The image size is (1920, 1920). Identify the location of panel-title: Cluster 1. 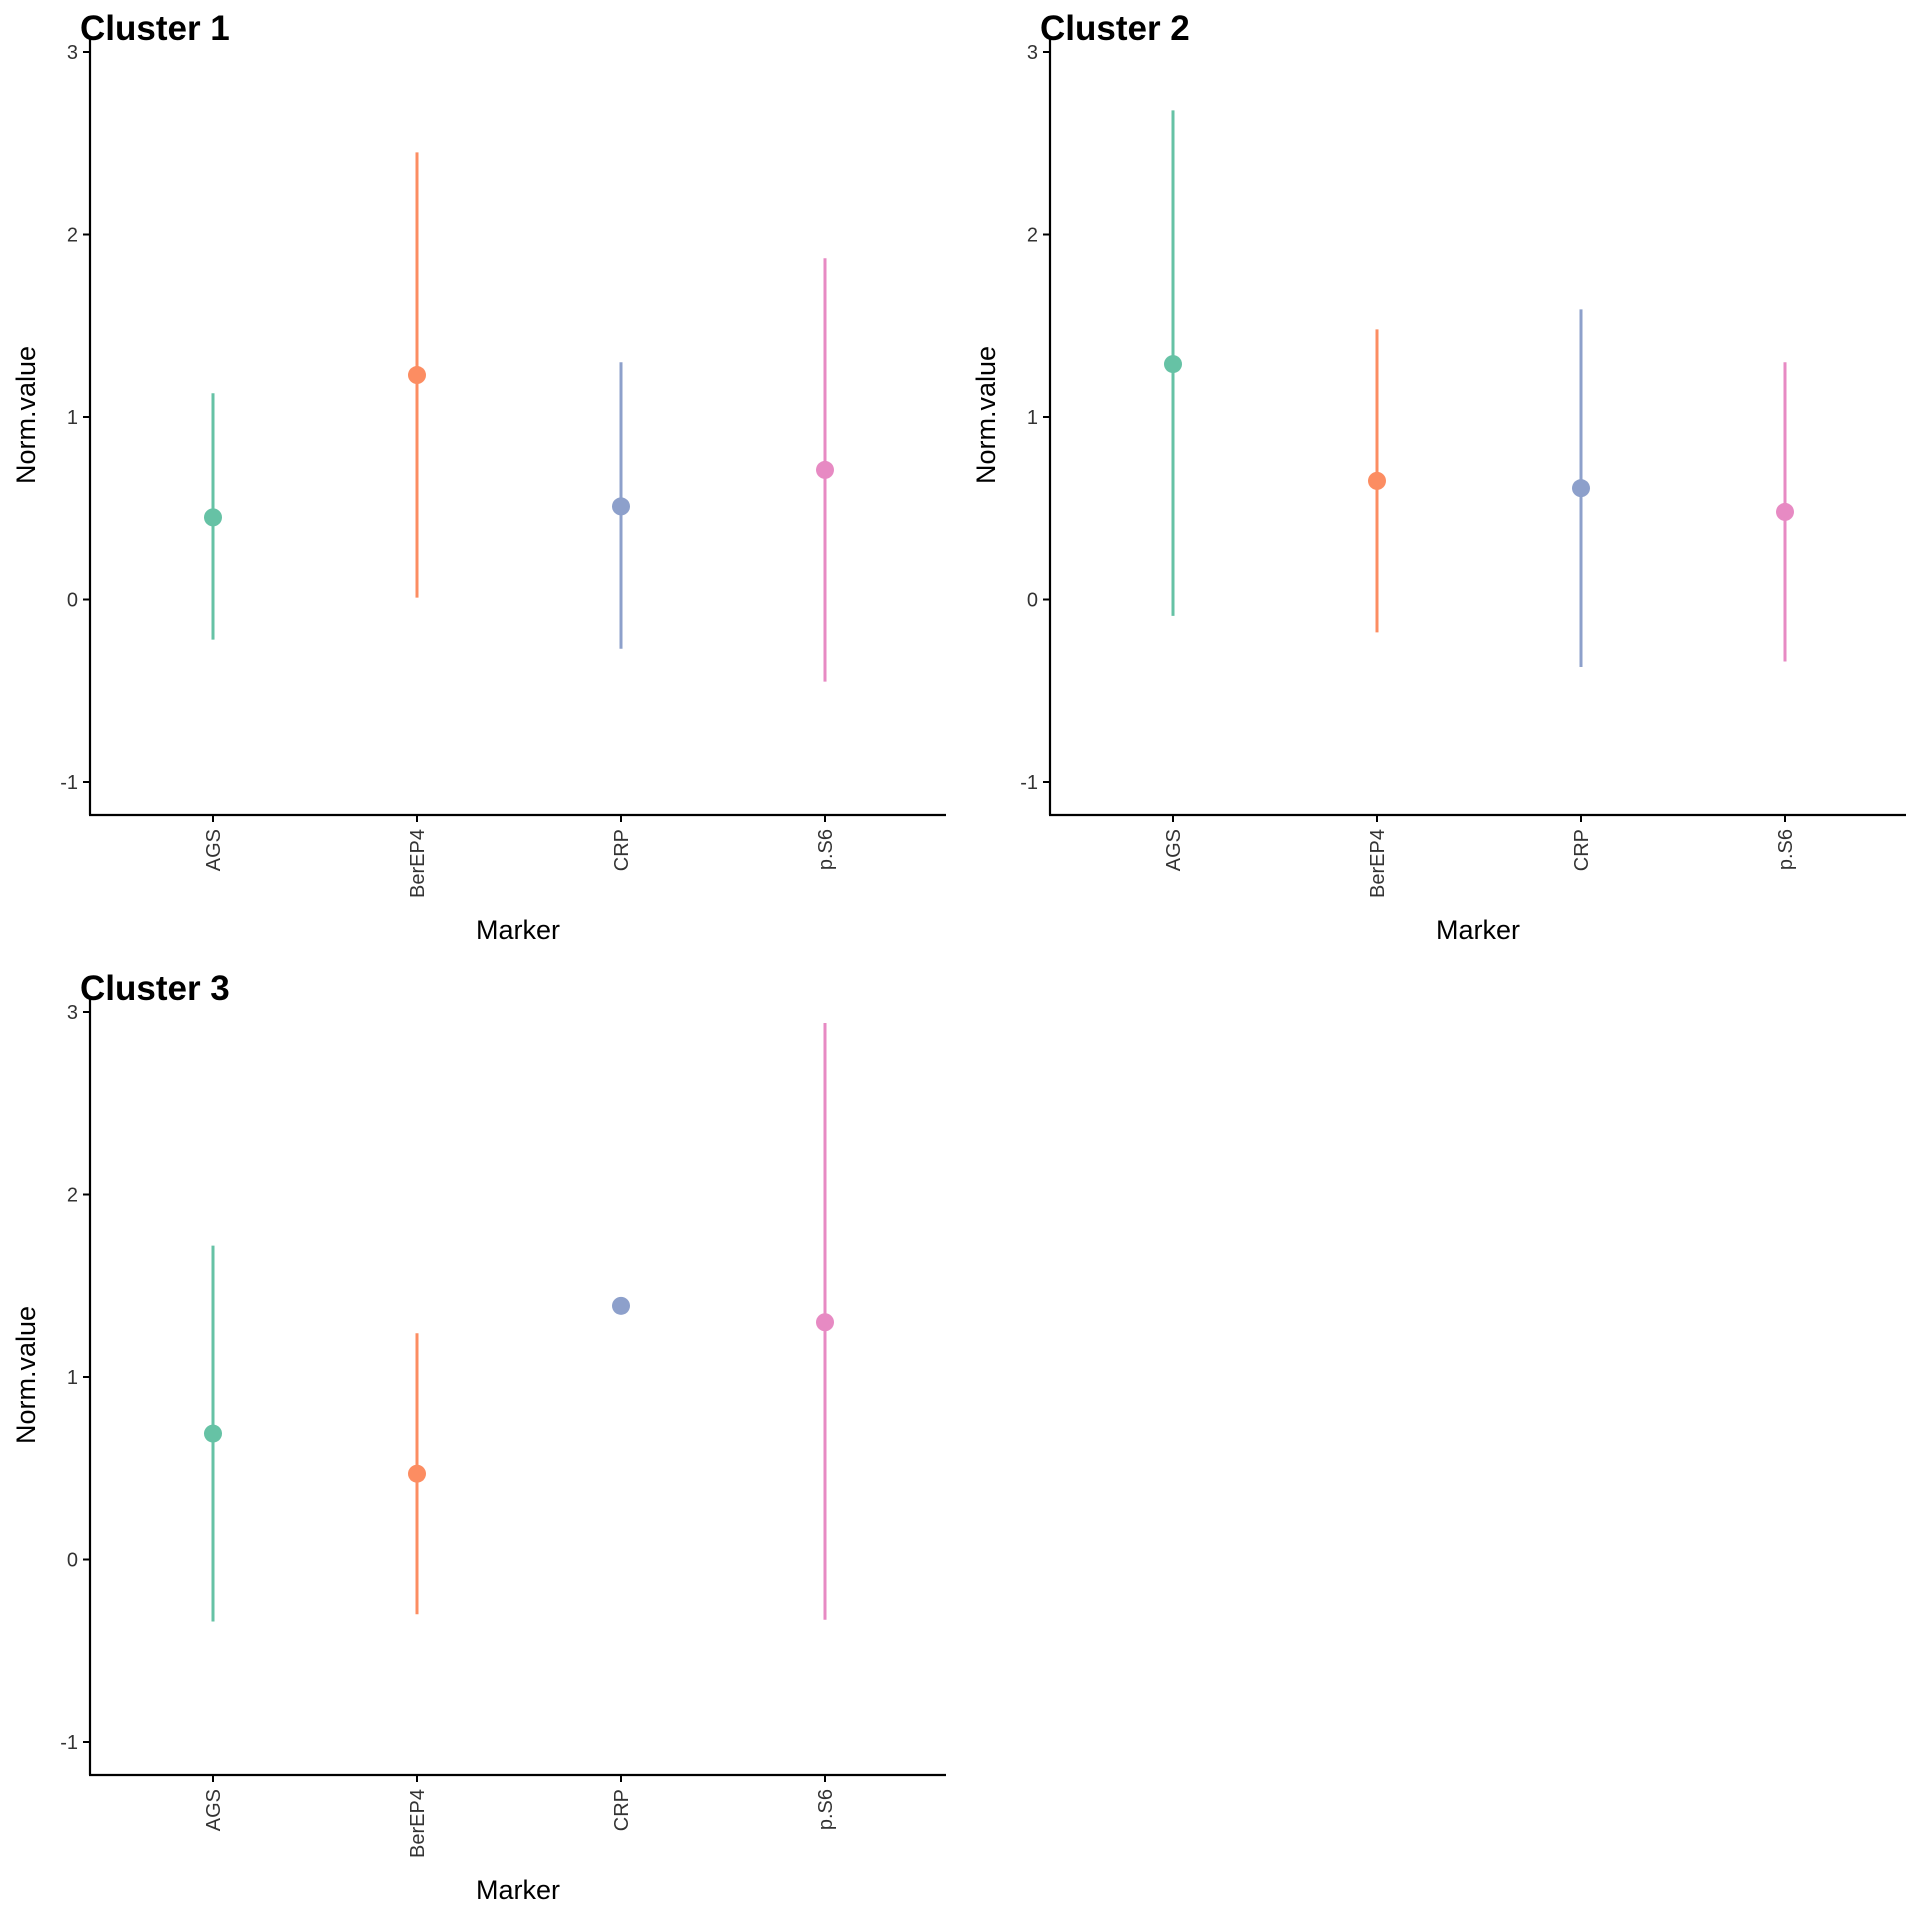
(155, 28).